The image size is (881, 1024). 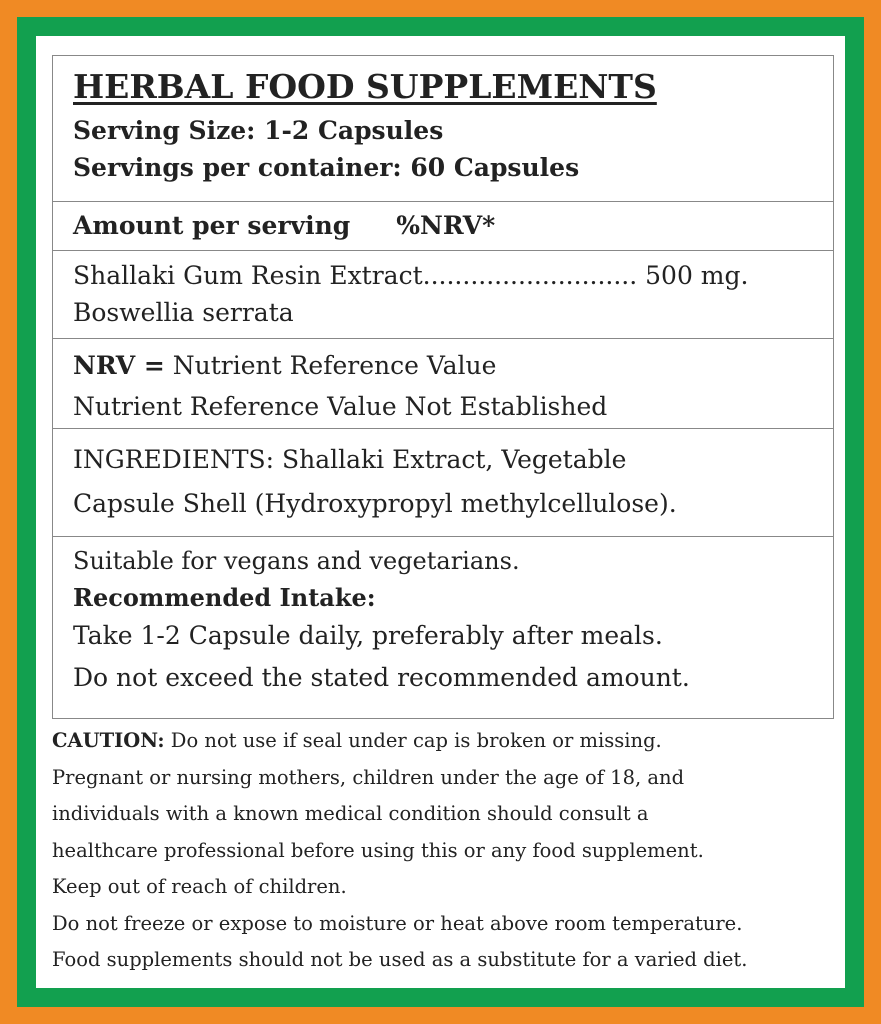 I want to click on nrv-header: %NRV*, so click(x=446, y=225).